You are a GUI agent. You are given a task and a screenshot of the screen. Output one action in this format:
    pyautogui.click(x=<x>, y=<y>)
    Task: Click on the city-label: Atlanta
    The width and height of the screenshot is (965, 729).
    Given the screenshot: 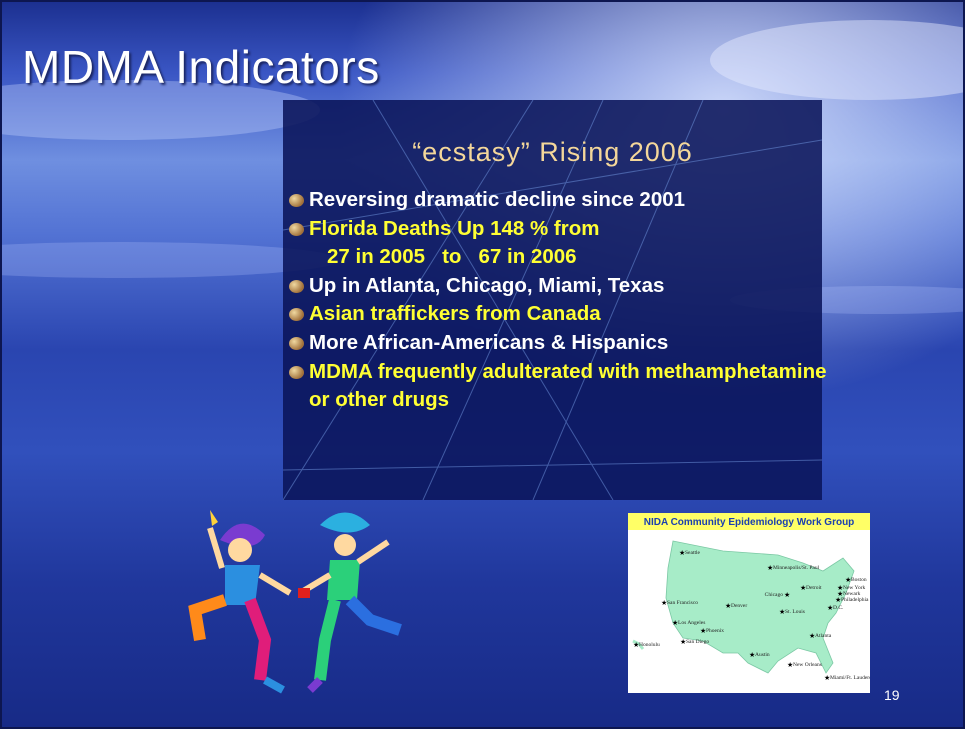 What is the action you would take?
    pyautogui.click(x=823, y=636)
    